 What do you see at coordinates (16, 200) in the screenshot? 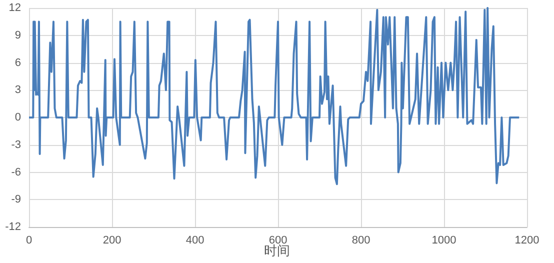
I see `y-tick-label: -9` at bounding box center [16, 200].